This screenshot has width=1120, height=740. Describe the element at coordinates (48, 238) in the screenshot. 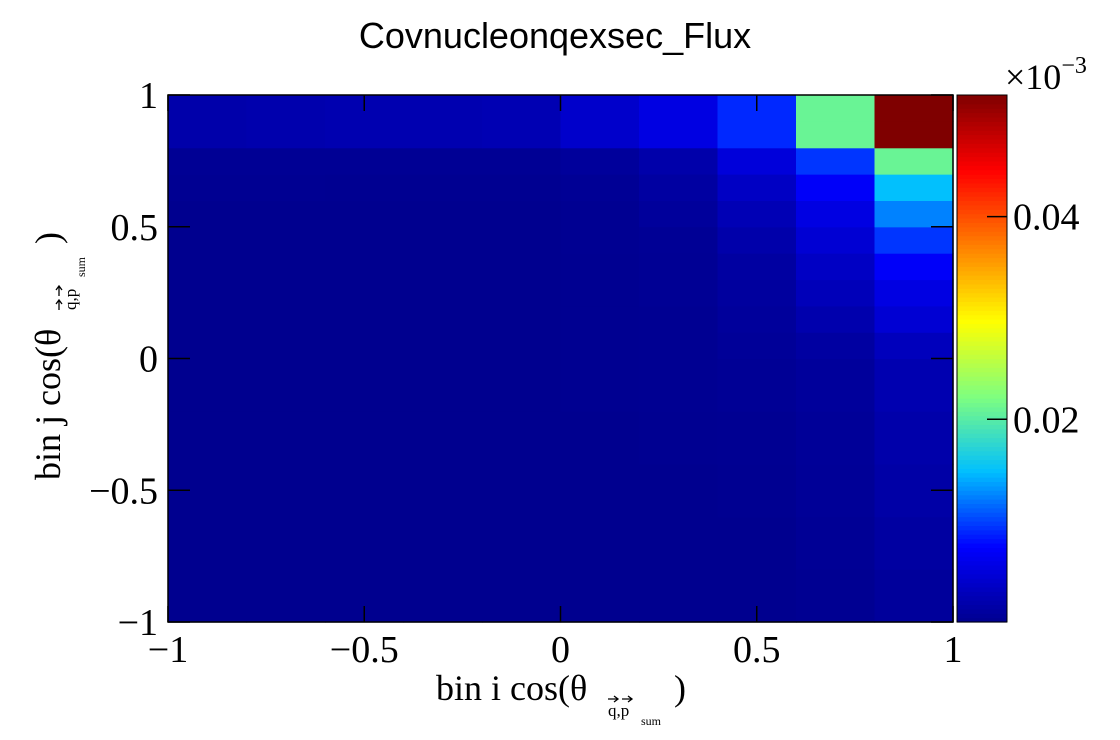

I see `y-axis-label-suffix: )` at that location.